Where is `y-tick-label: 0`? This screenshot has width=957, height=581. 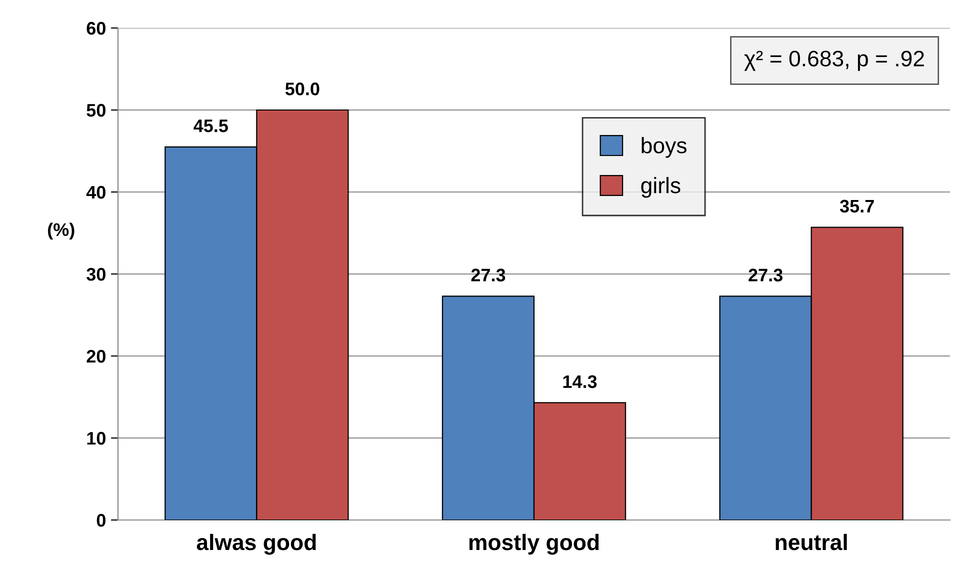 y-tick-label: 0 is located at coordinates (101, 520).